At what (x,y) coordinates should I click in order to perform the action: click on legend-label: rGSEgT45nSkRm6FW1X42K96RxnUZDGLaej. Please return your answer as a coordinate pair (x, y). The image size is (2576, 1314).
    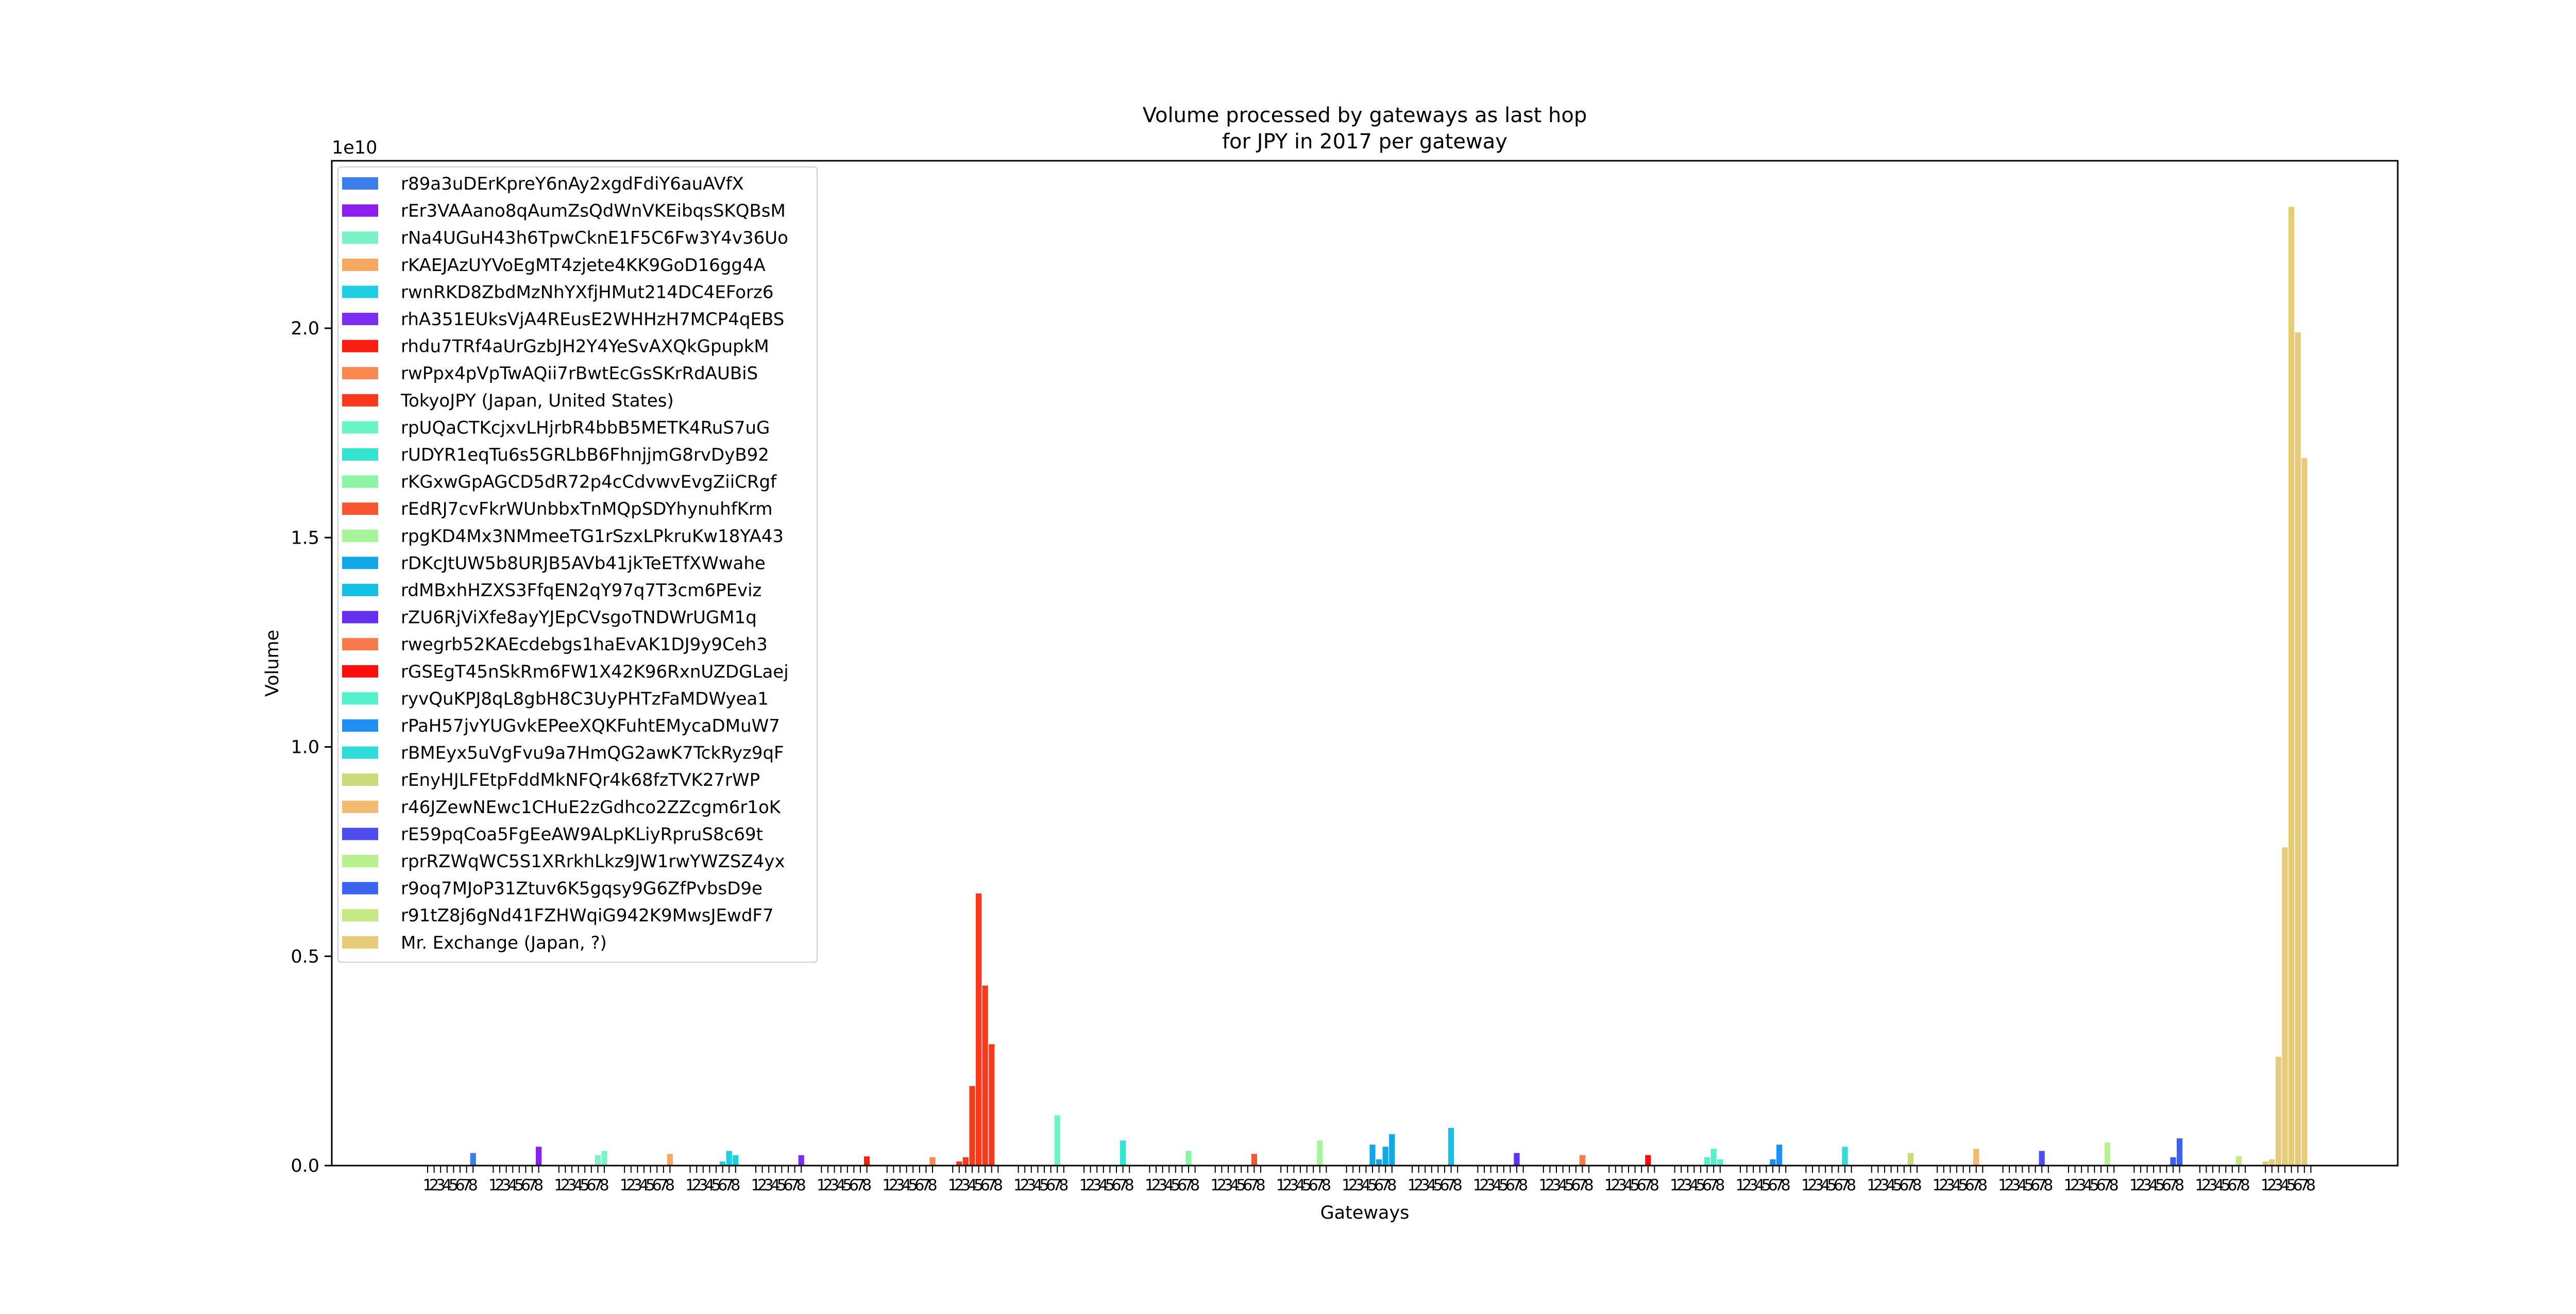
    Looking at the image, I should click on (595, 672).